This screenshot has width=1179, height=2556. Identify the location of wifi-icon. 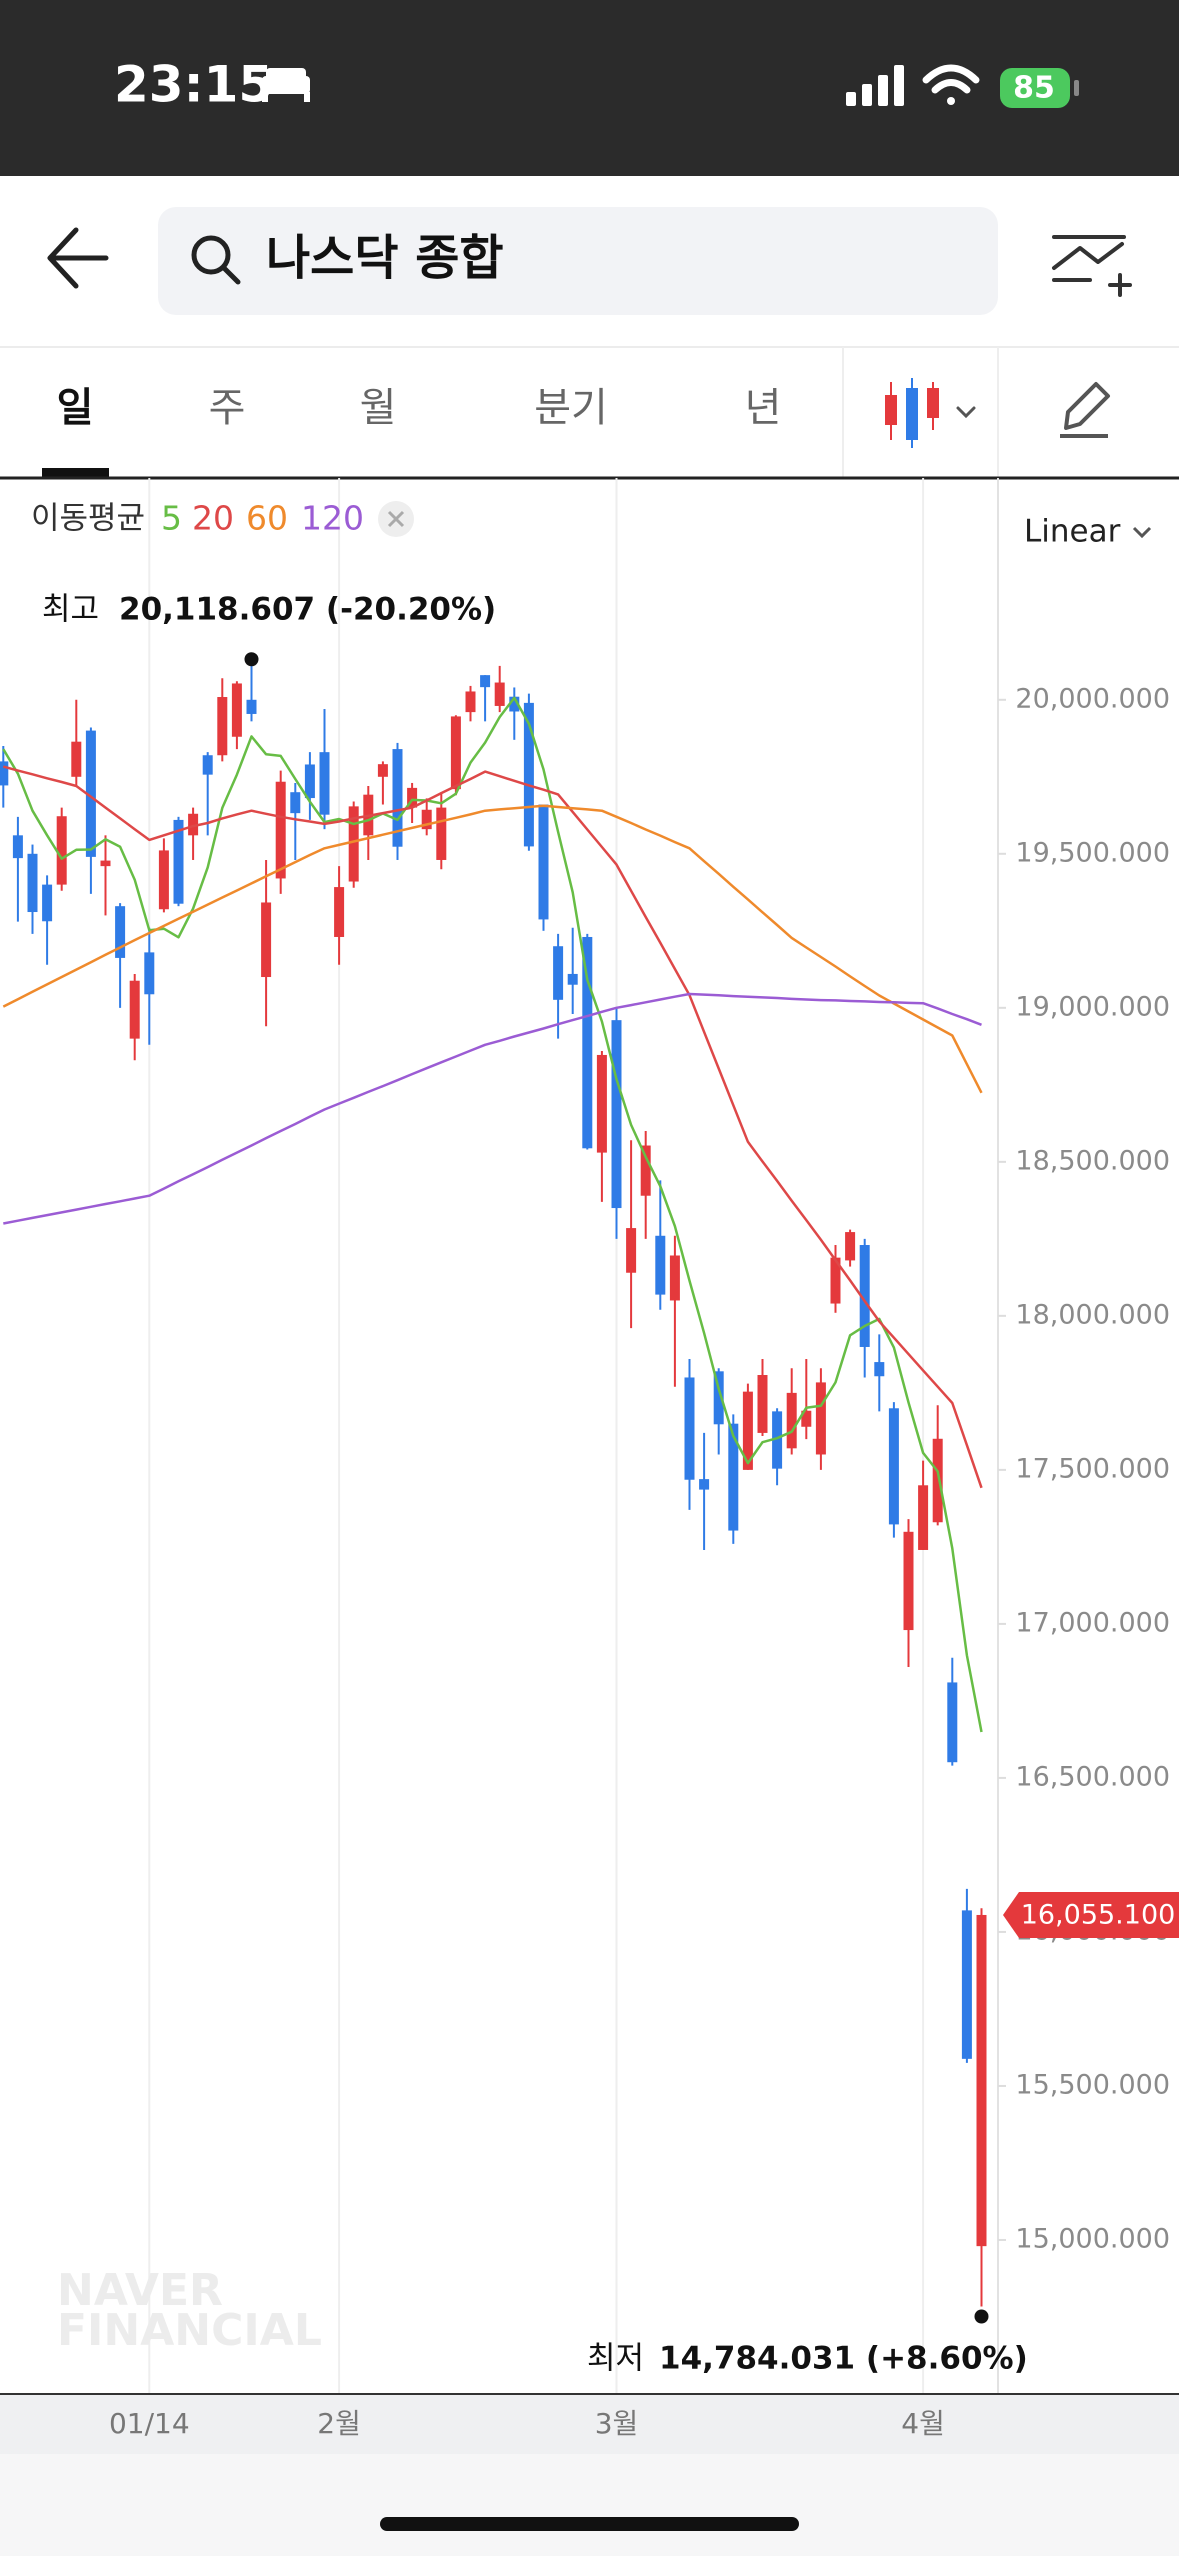
(951, 84).